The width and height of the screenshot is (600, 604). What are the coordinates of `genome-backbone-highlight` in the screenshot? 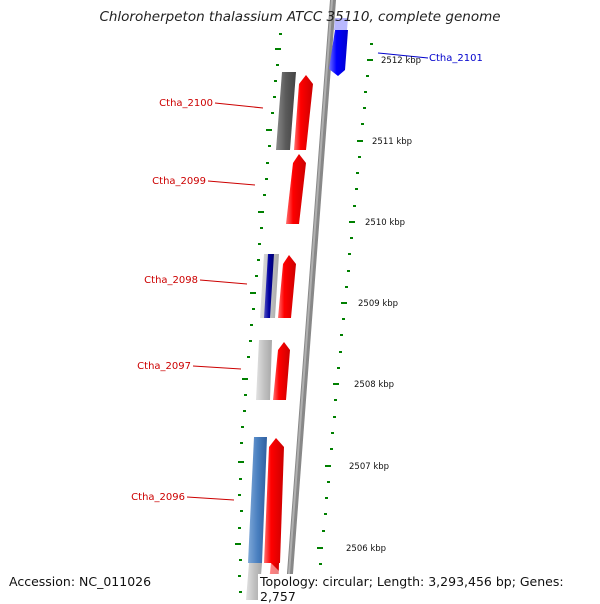 It's located at (309, 300).